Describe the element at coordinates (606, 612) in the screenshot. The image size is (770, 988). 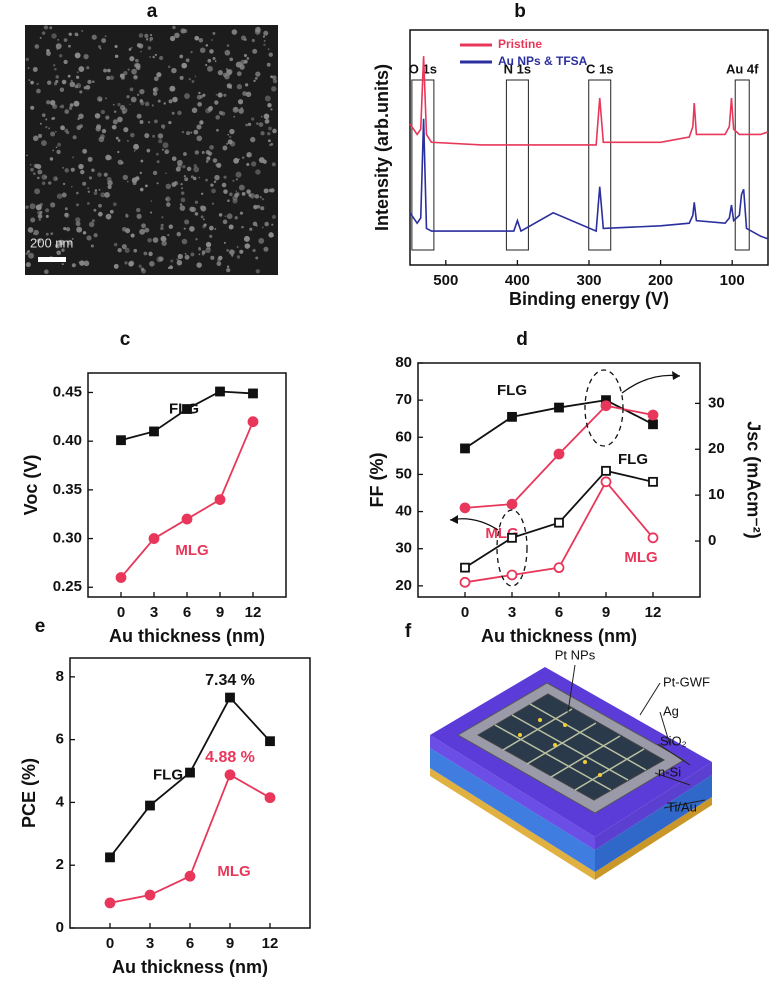
I see `x-tick-label: 9` at that location.